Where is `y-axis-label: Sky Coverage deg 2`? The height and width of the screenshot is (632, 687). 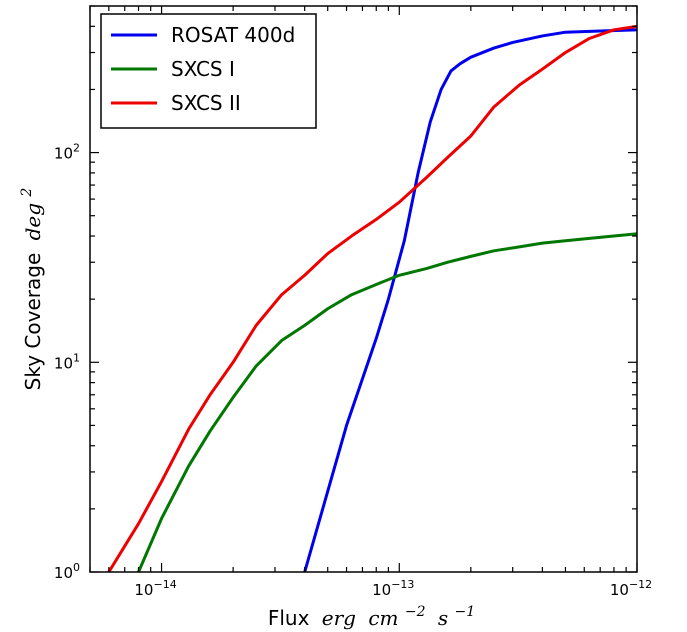 y-axis-label: Sky Coverage deg 2 is located at coordinates (32, 289).